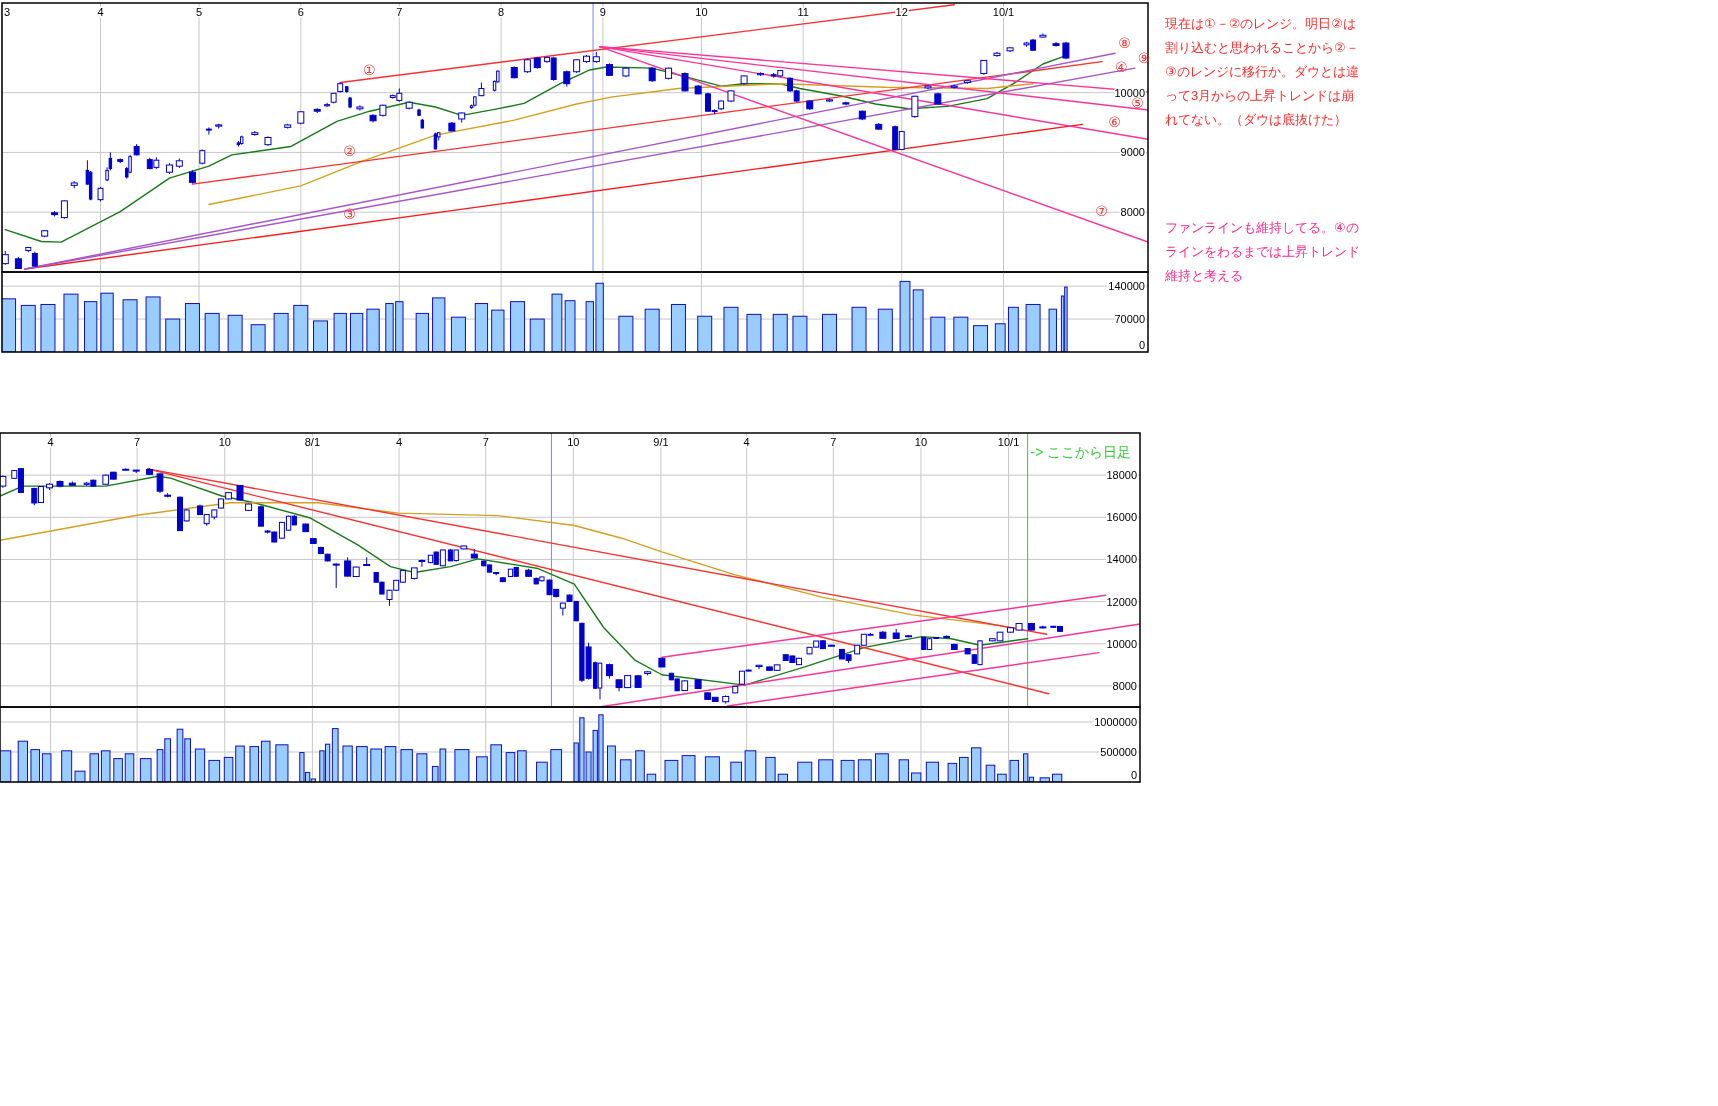  Describe the element at coordinates (1263, 252) in the screenshot. I see `text: ファンラインも維持してる。④のラインをわるまでは上昇トレンド維持と考える` at that location.